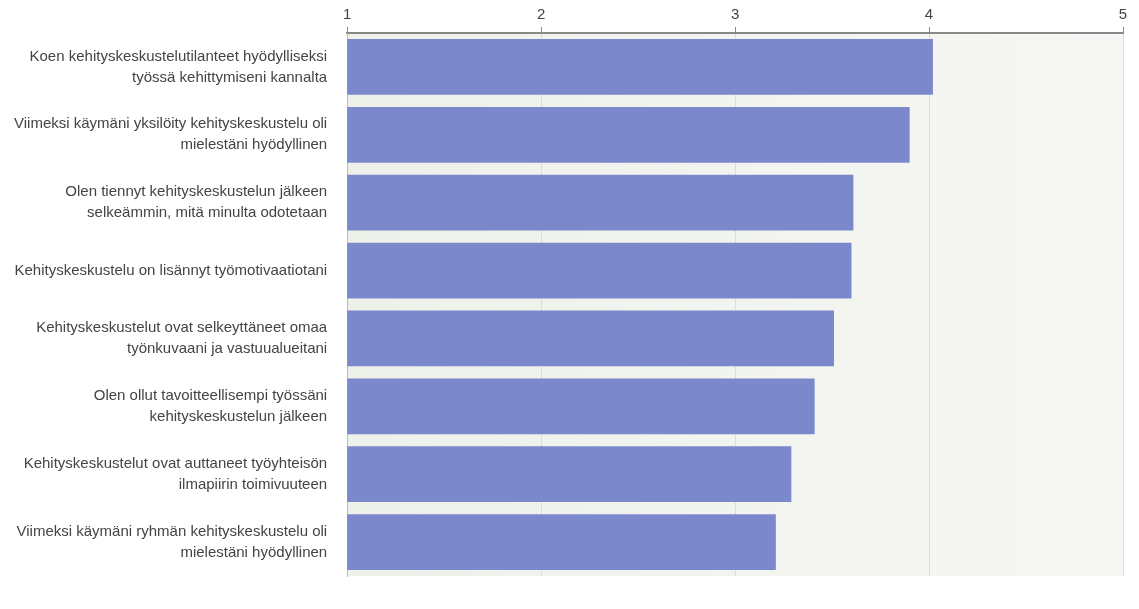  What do you see at coordinates (929, 14) in the screenshot?
I see `x-tick-label: 4` at bounding box center [929, 14].